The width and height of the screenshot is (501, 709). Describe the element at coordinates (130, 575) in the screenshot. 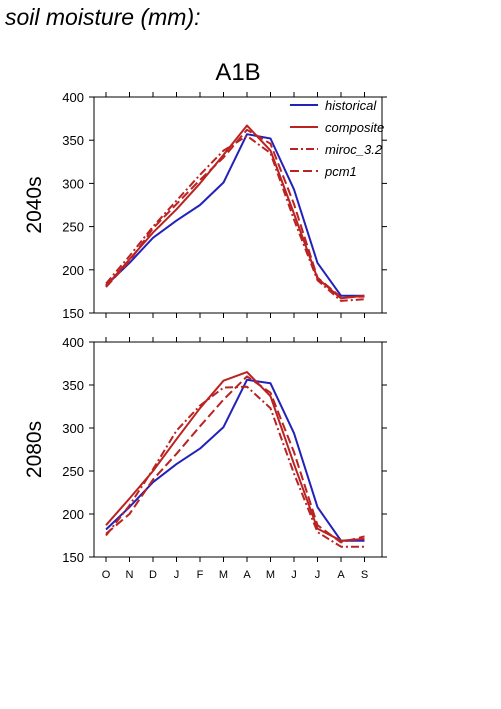

I see `x-tick-label: N` at that location.